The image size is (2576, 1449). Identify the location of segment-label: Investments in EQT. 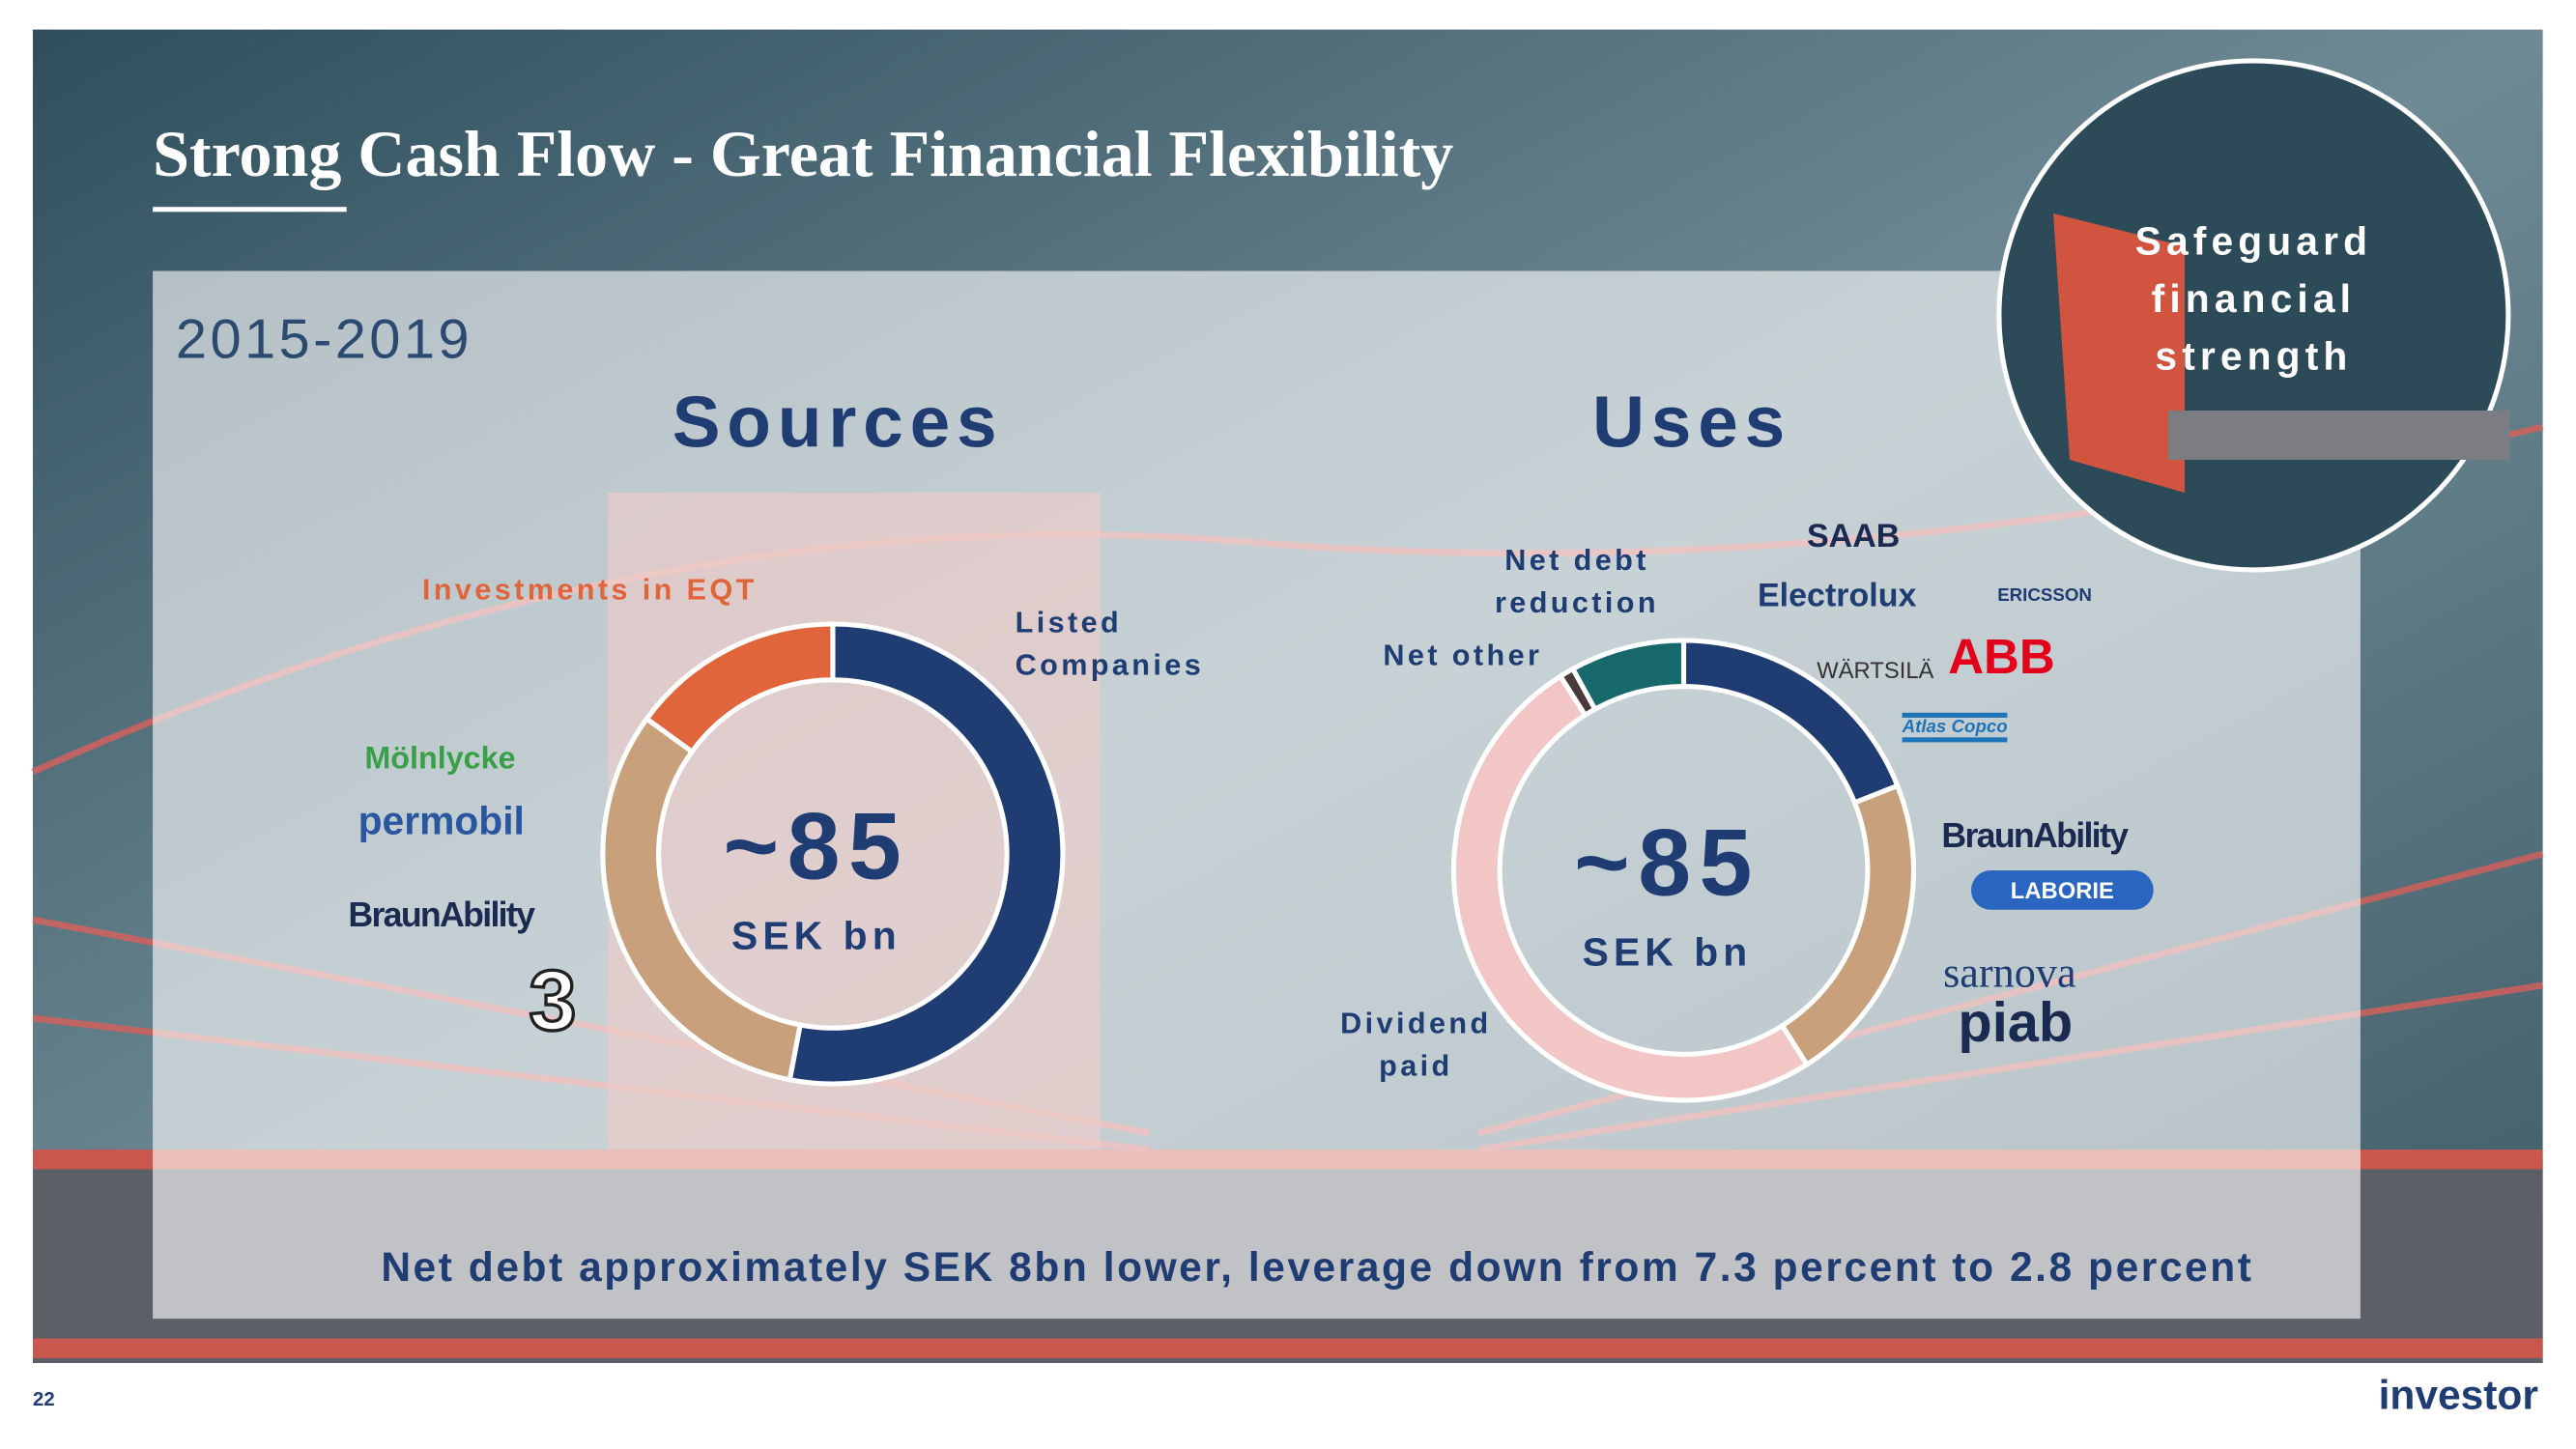
(590, 590).